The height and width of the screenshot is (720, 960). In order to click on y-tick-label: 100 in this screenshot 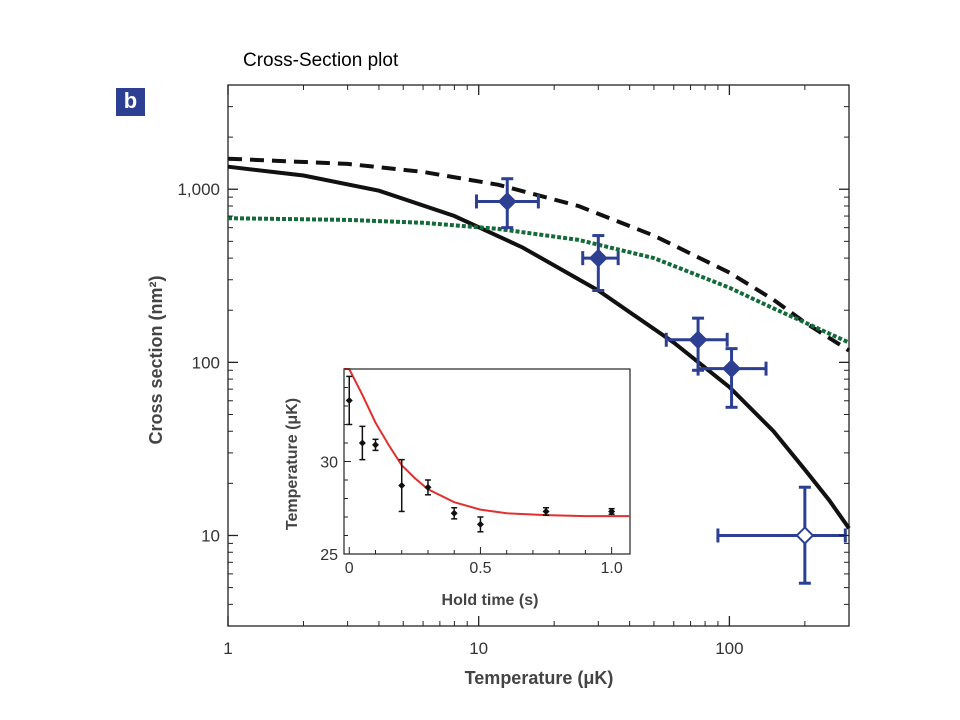, I will do `click(206, 362)`.